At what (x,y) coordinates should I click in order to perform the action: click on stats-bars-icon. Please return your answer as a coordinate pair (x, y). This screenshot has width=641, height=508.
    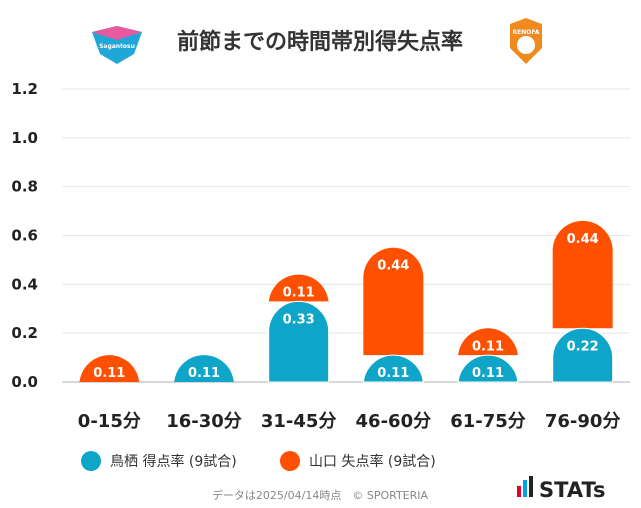
    Looking at the image, I should click on (525, 486).